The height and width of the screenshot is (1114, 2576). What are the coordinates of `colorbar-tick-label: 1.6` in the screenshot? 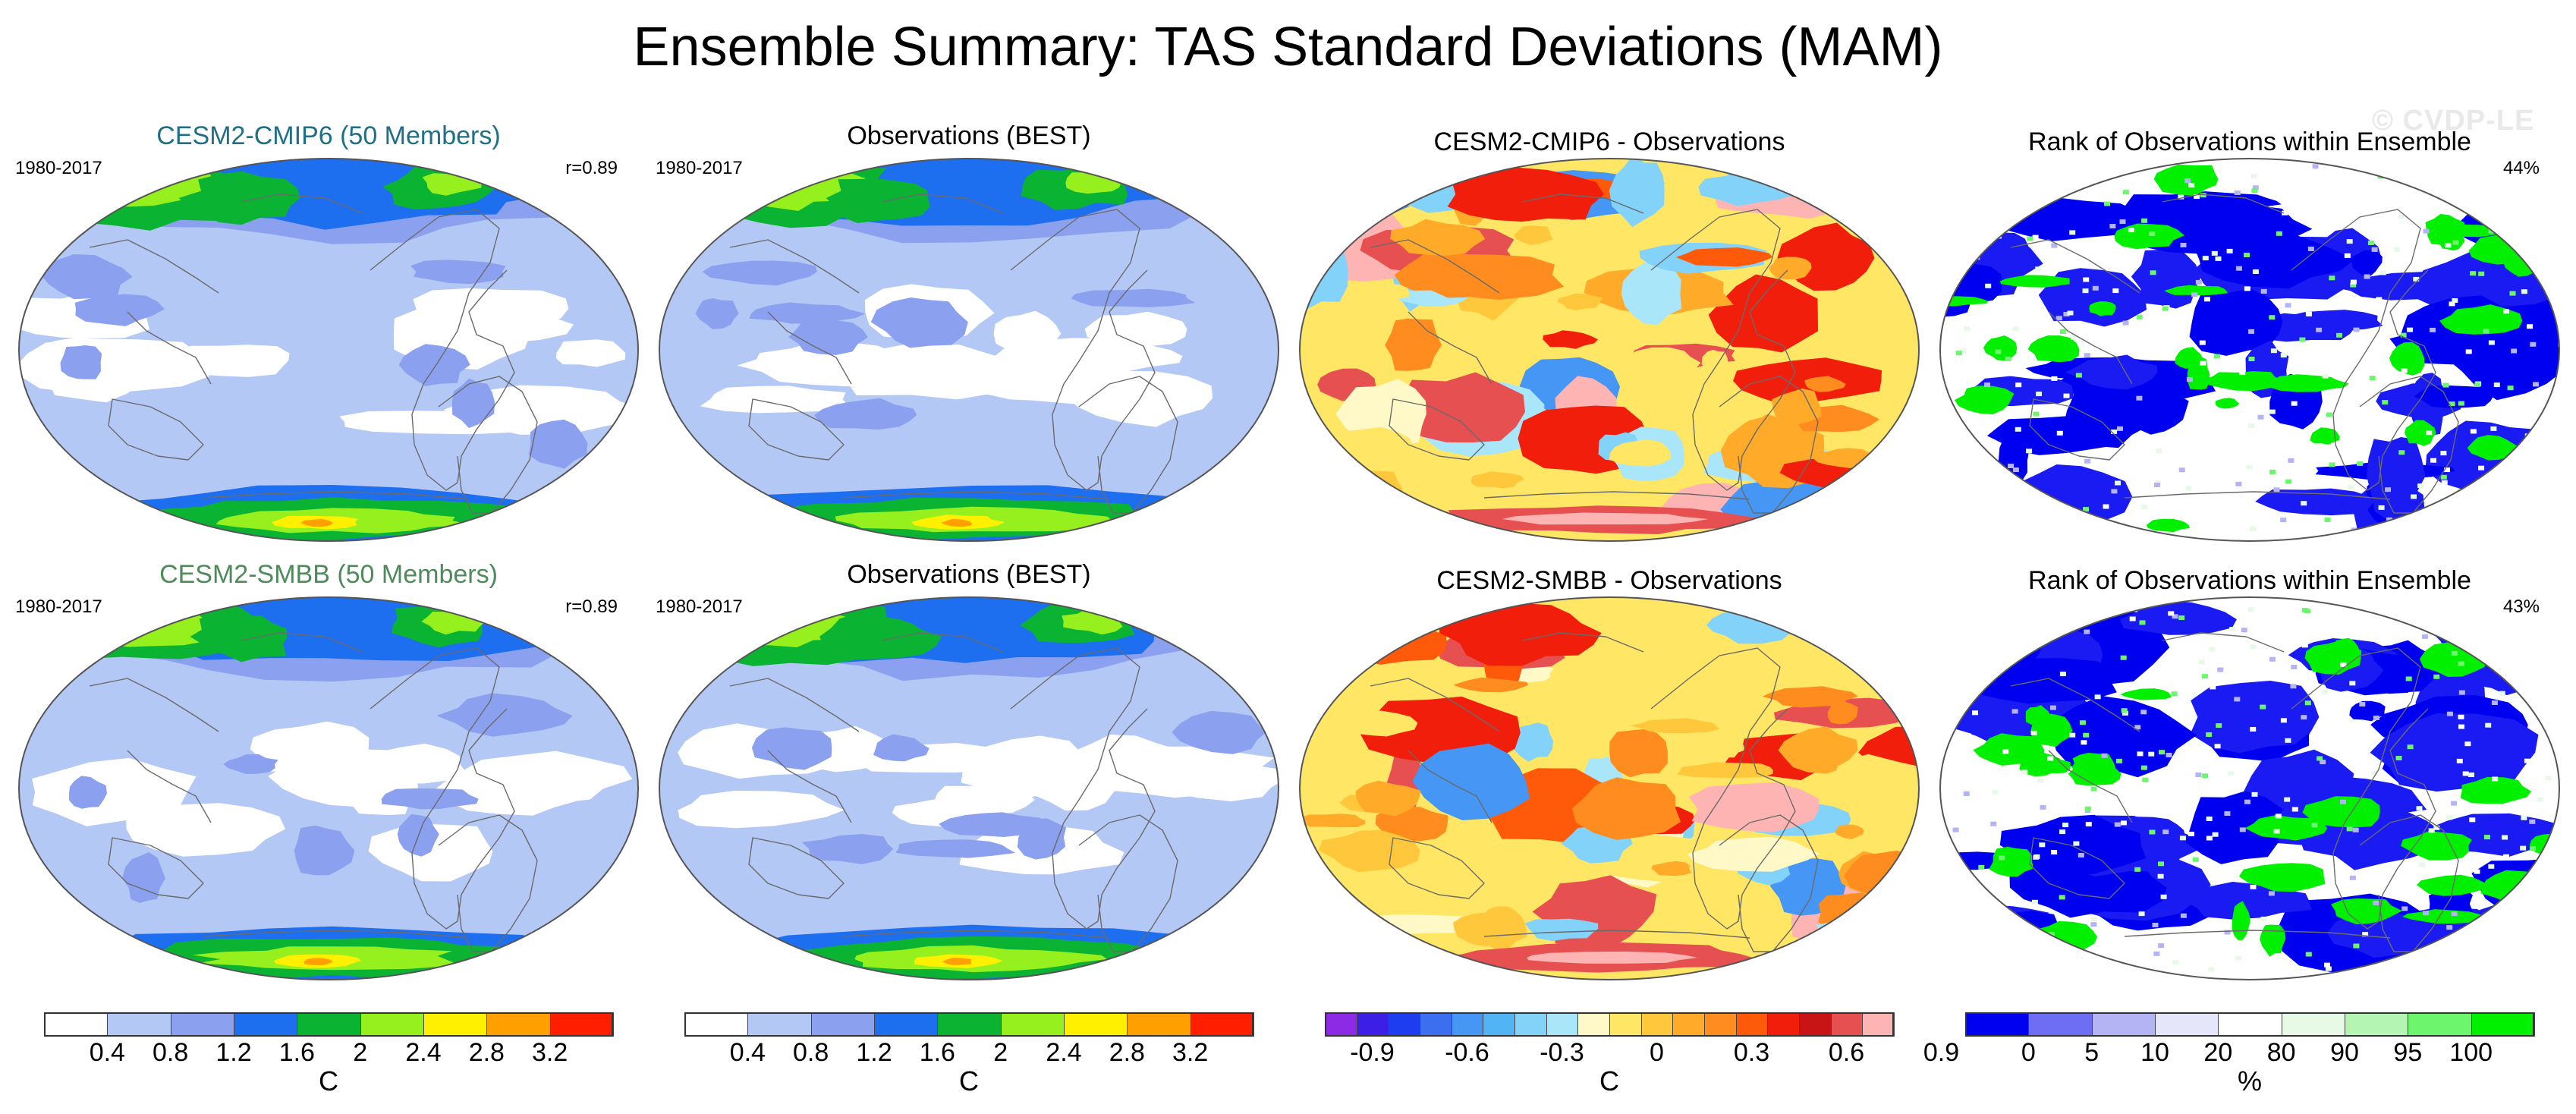 It's located at (296, 1052).